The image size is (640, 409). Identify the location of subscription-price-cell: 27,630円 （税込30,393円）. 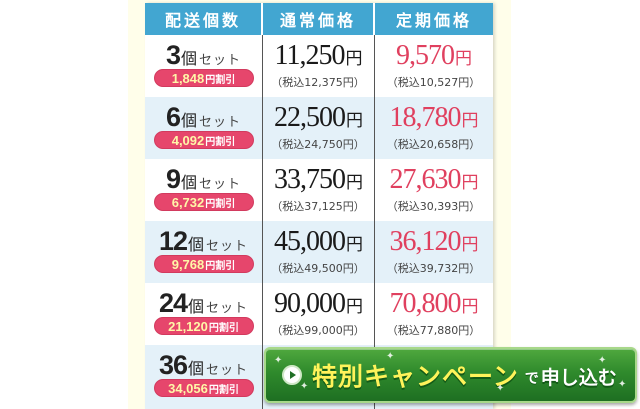
(433, 190).